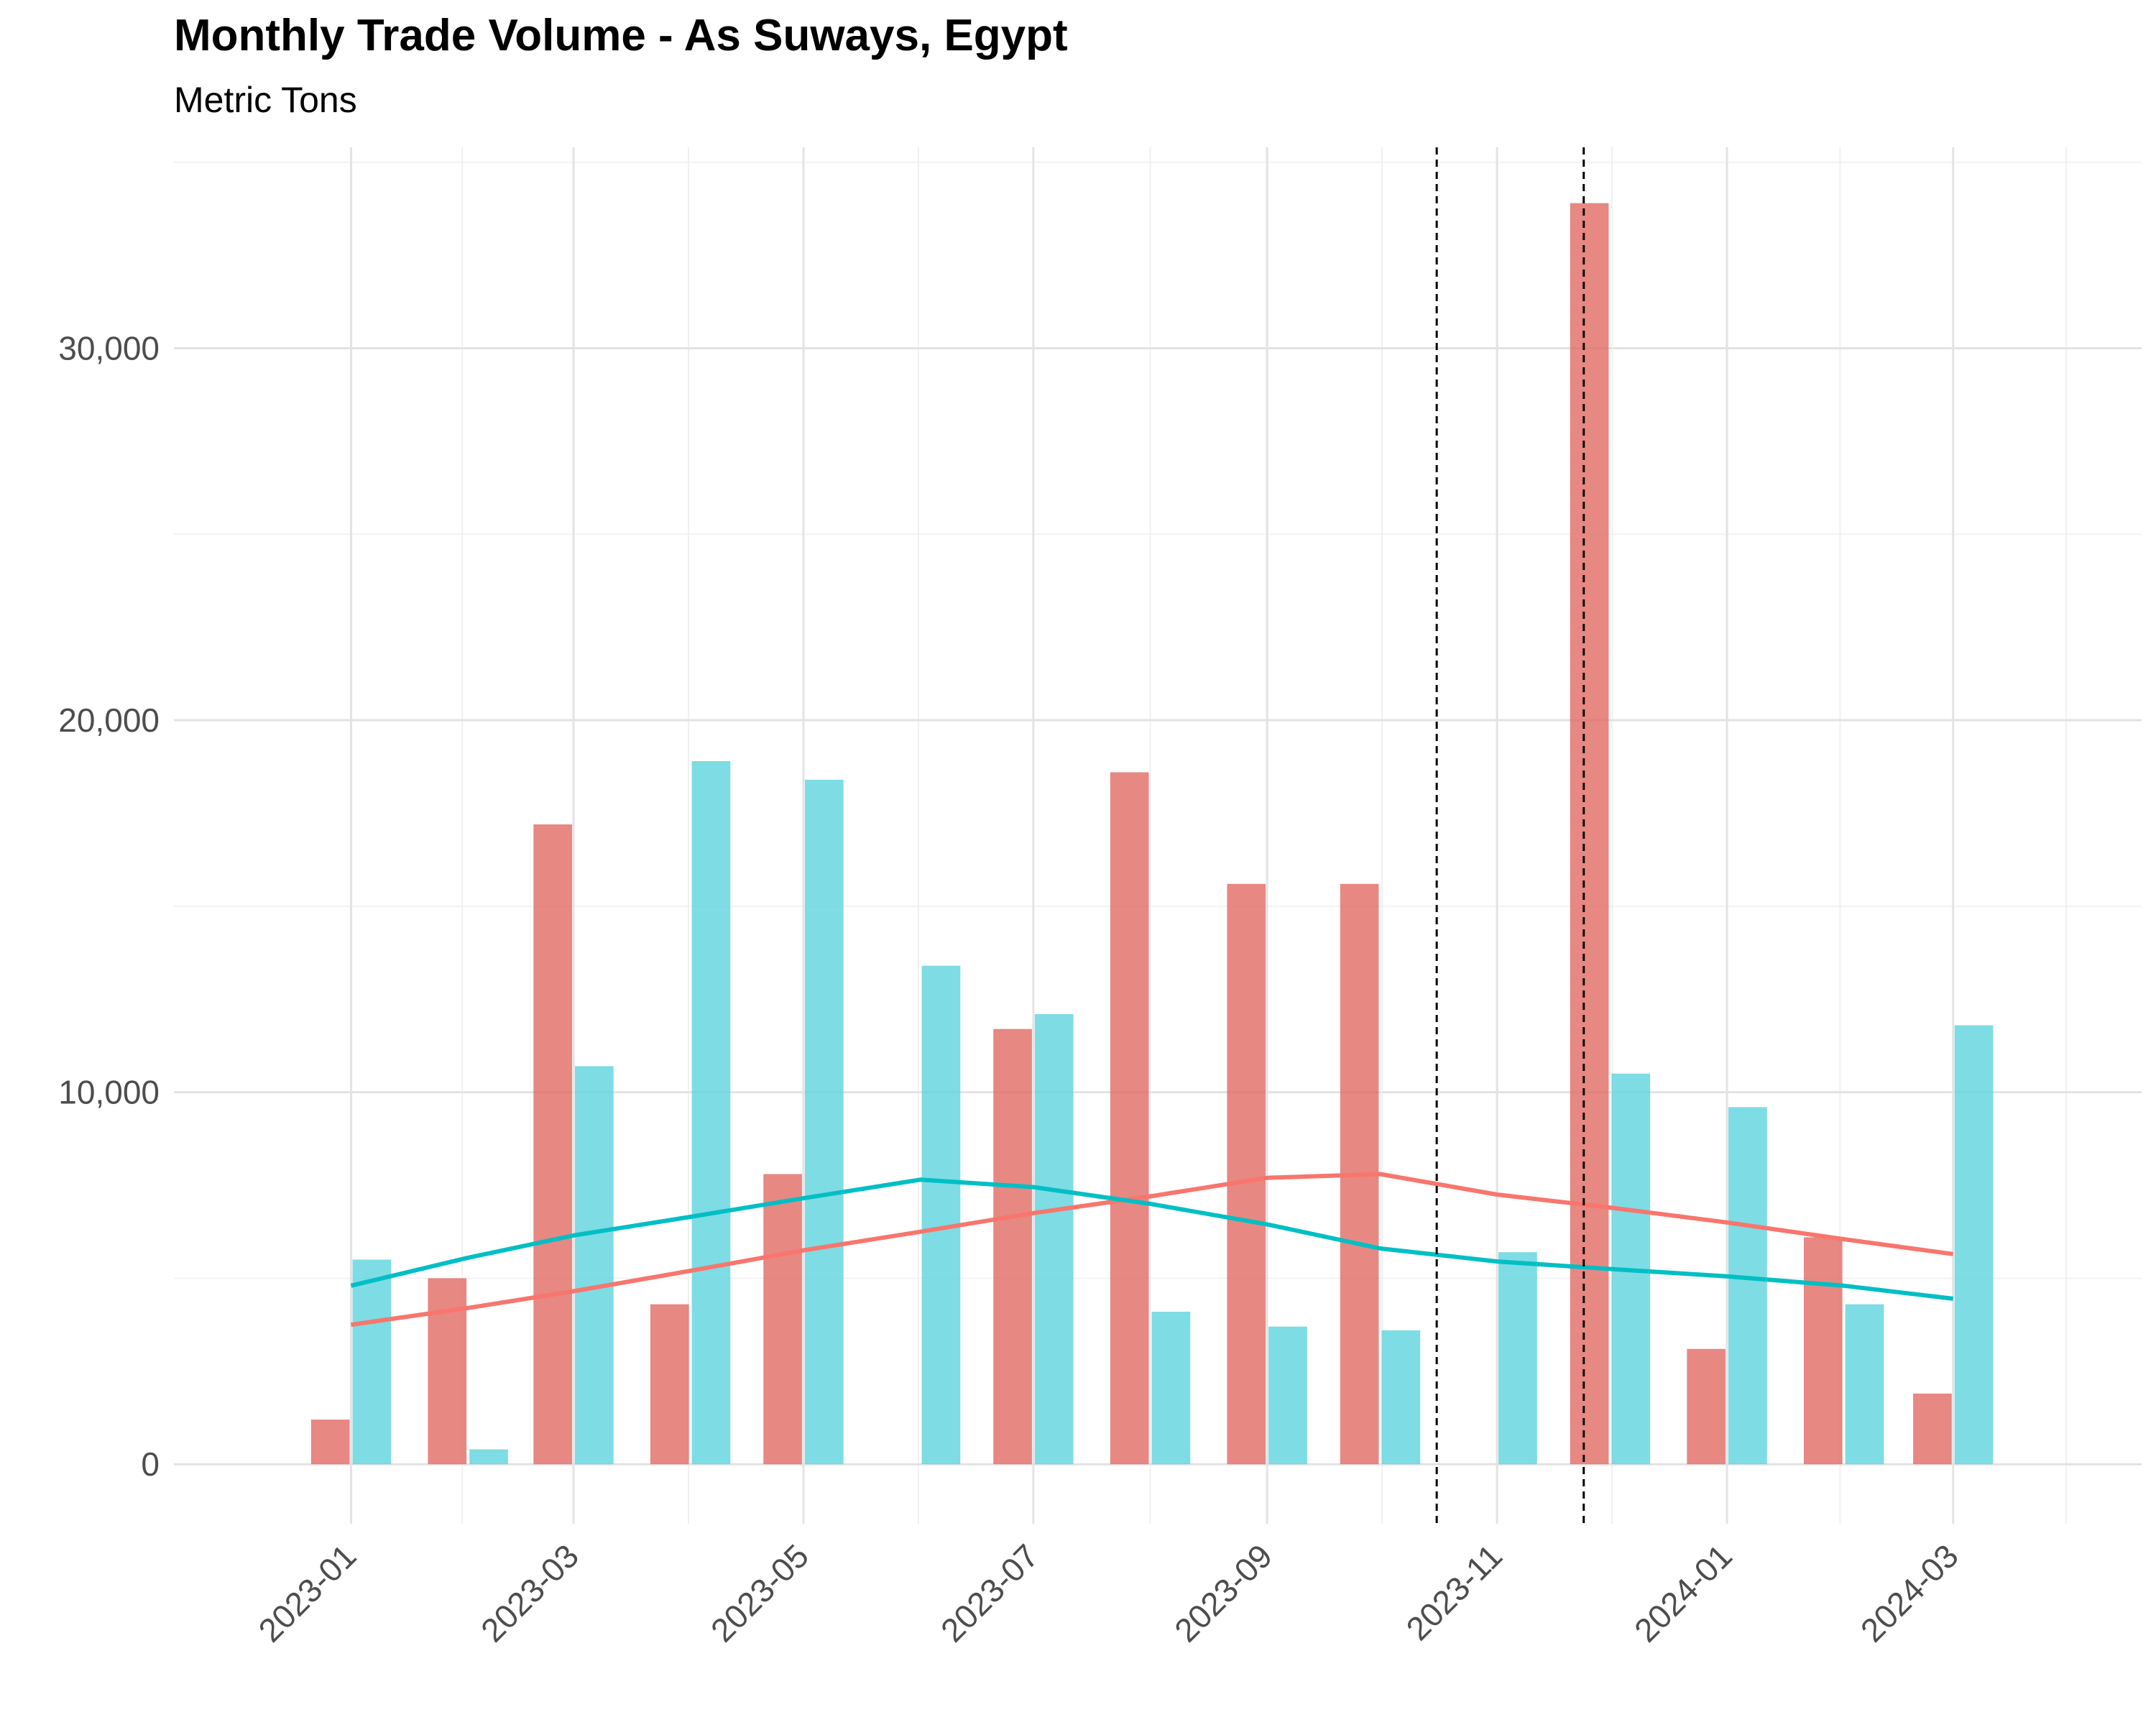 The image size is (2156, 1725). I want to click on x-tick-label: 2024-03, so click(1910, 1593).